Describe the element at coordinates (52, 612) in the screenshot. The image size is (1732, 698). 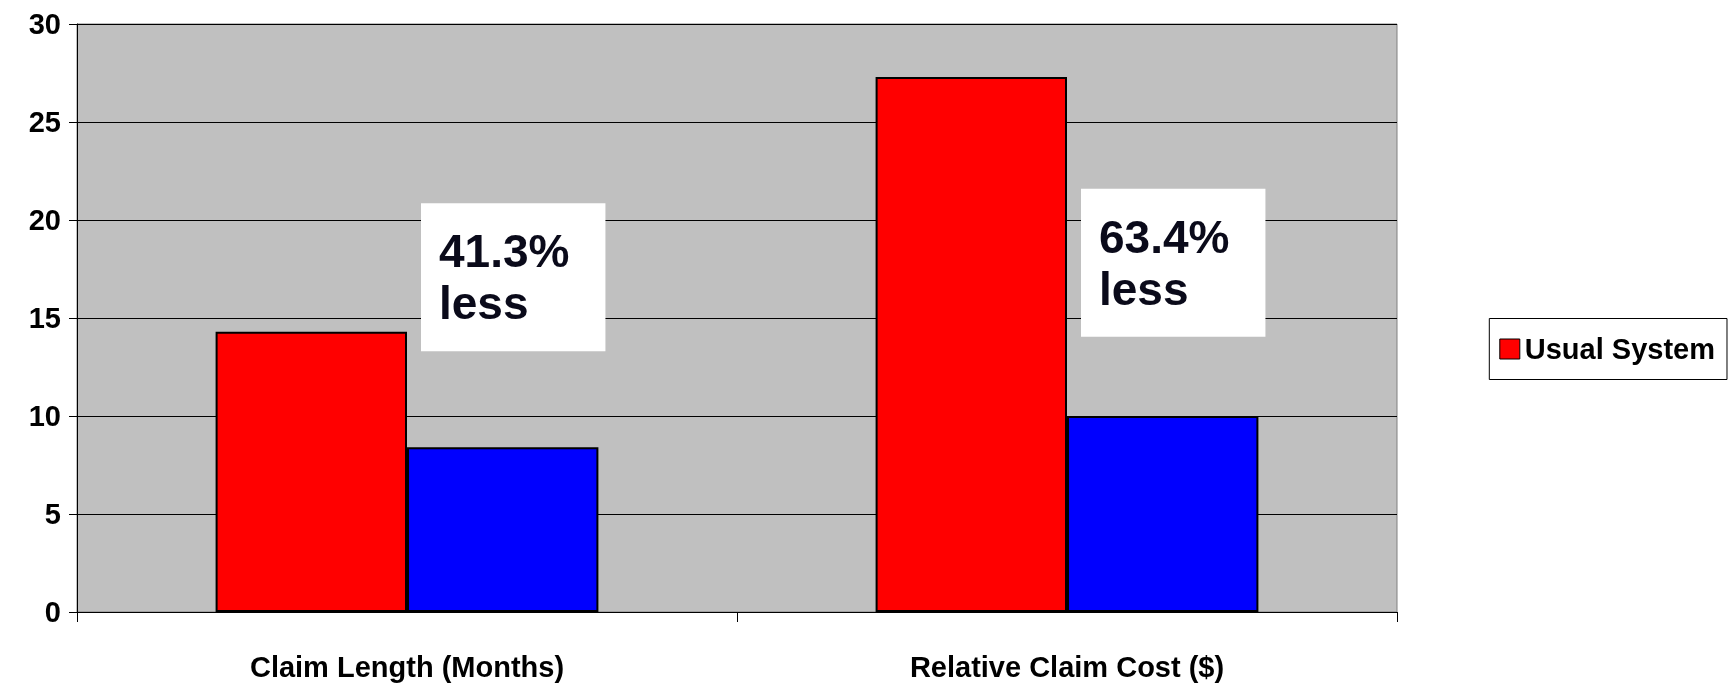
I see `y-tick-label: 0` at that location.